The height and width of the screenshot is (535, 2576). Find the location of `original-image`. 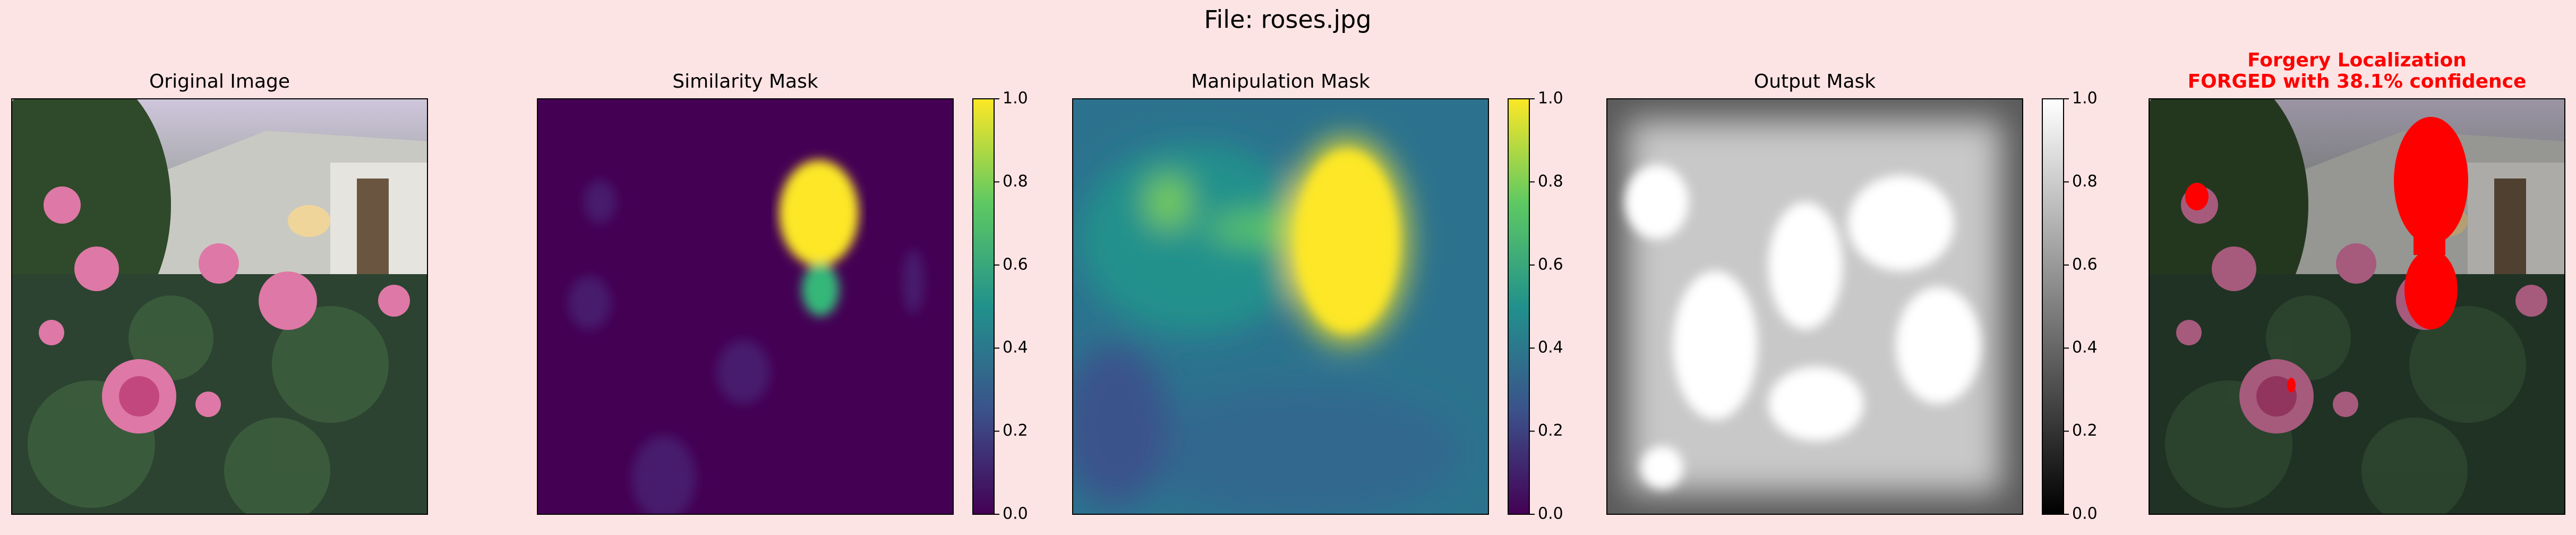

original-image is located at coordinates (220, 306).